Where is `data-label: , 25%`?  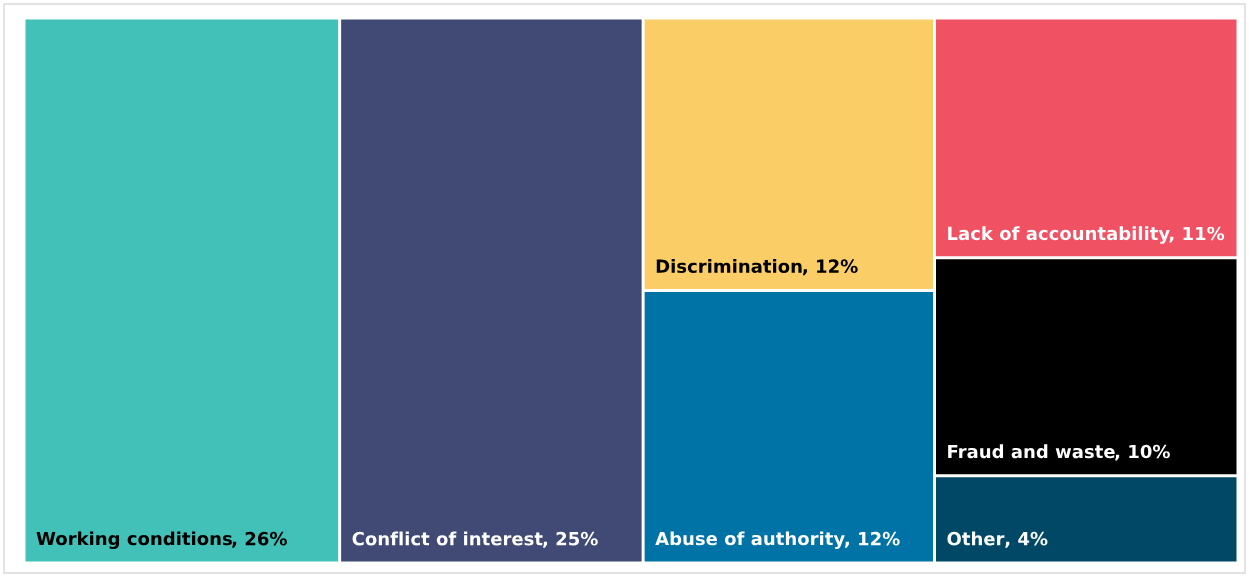
data-label: , 25% is located at coordinates (570, 539).